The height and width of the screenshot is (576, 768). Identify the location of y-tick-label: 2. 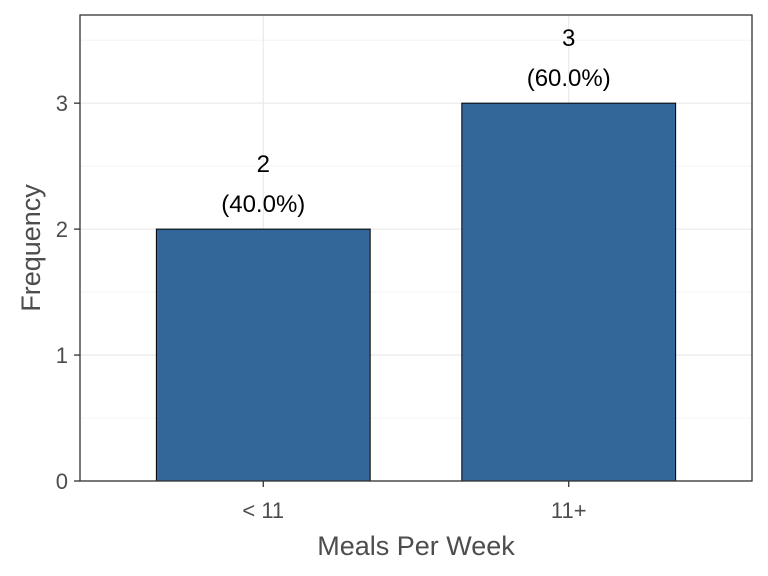
(62, 229).